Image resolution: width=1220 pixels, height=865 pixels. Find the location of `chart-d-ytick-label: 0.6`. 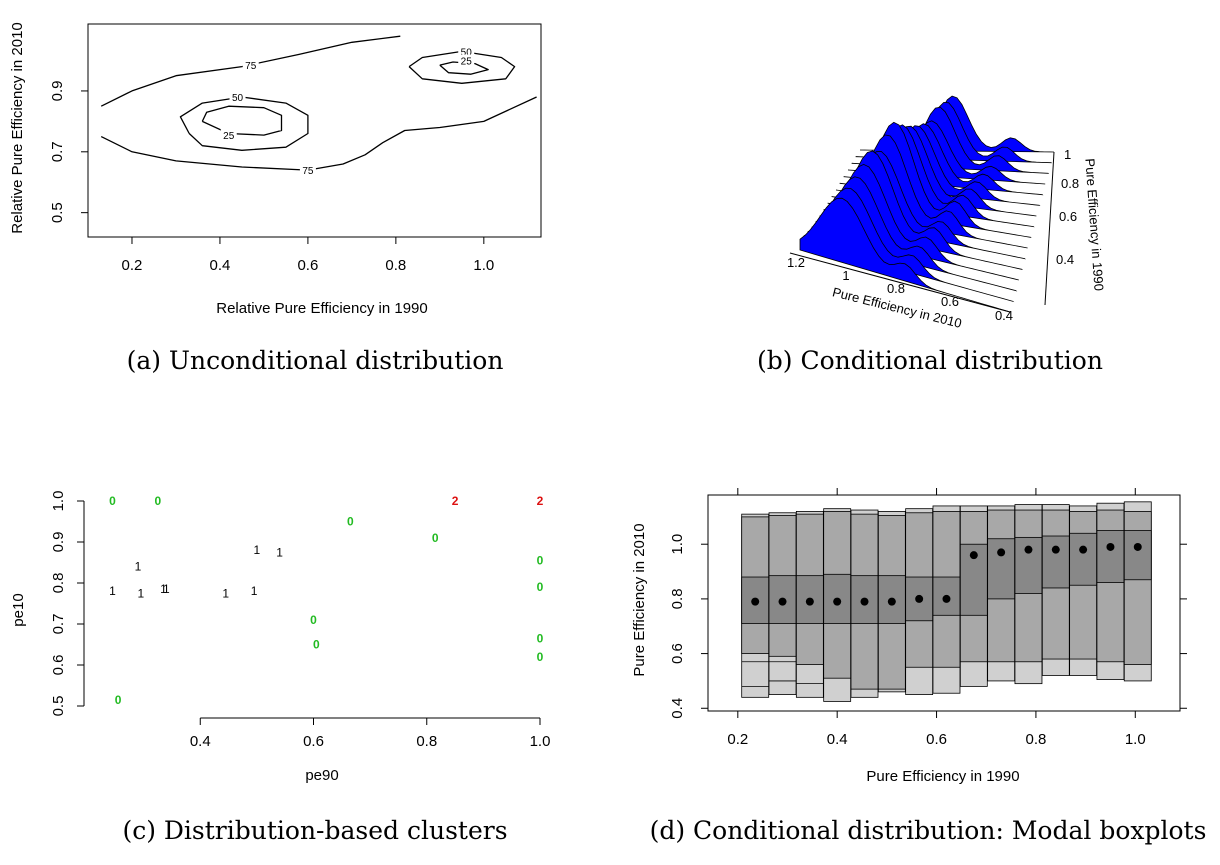

chart-d-ytick-label: 0.6 is located at coordinates (677, 653).